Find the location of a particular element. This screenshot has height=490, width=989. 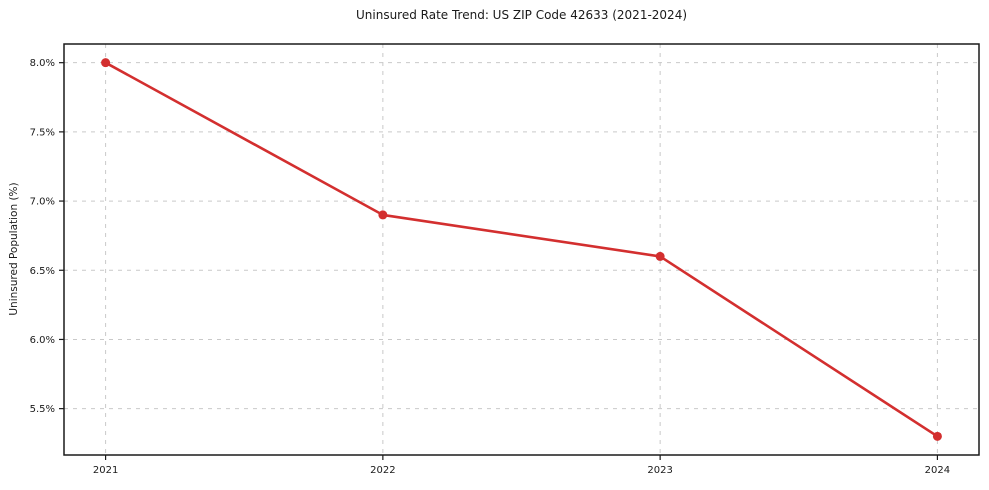

y-tick-label: 8.0% is located at coordinates (42, 63).